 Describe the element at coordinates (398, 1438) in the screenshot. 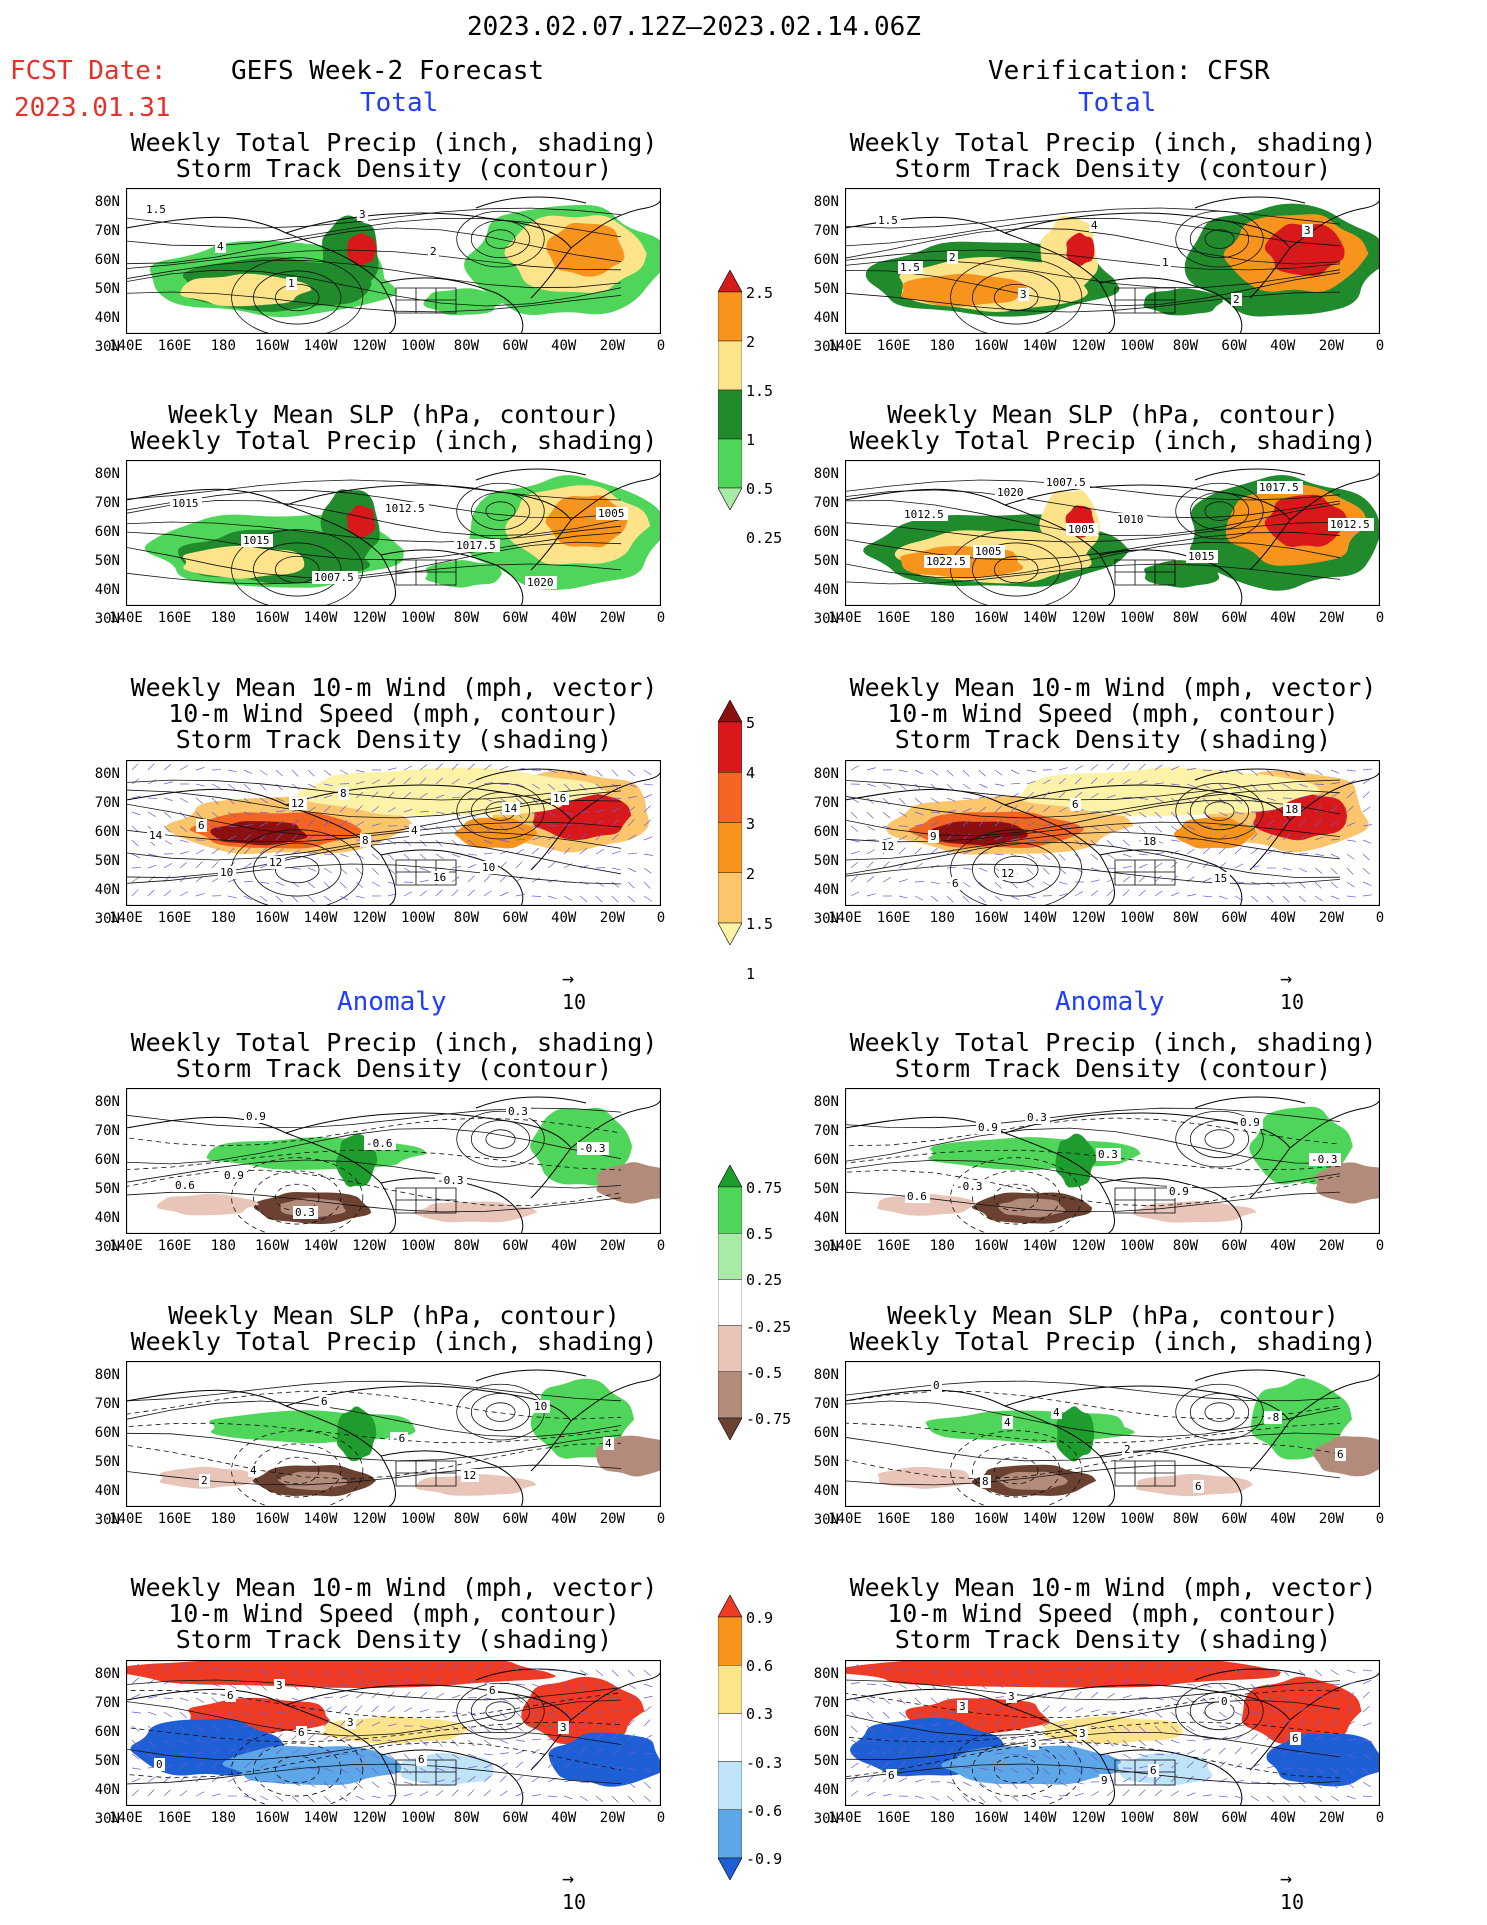

I see `contour-label: -6` at that location.